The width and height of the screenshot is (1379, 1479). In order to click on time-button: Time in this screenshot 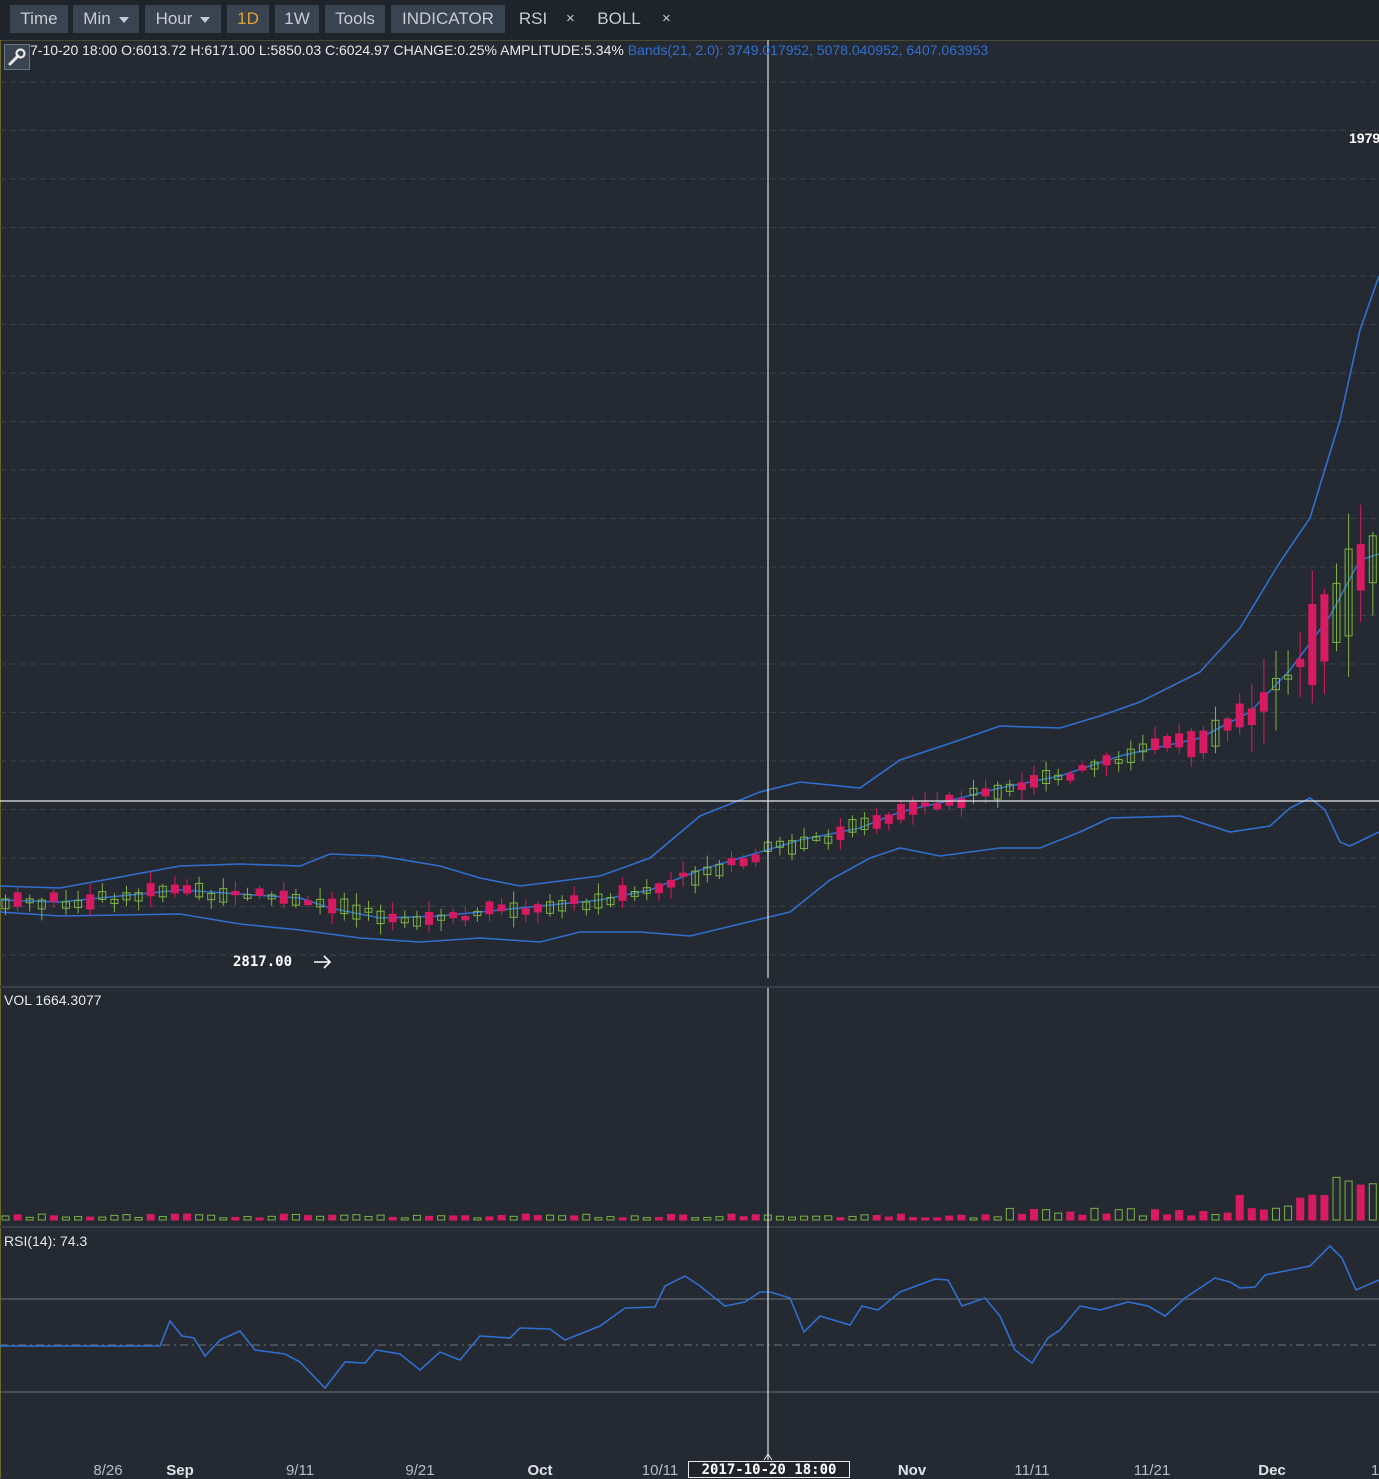, I will do `click(39, 19)`.